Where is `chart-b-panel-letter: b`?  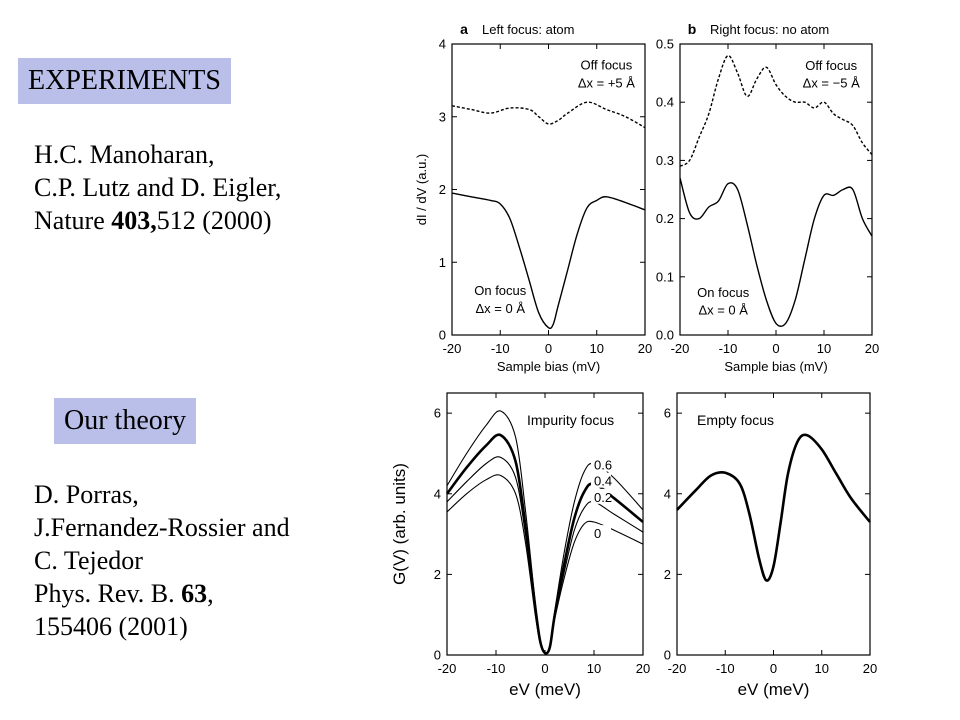
chart-b-panel-letter: b is located at coordinates (692, 29).